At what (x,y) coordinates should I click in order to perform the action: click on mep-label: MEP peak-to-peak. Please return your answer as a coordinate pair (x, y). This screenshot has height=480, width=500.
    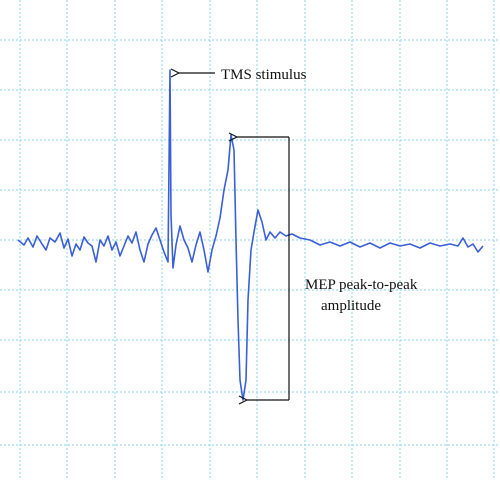
    Looking at the image, I should click on (361, 285).